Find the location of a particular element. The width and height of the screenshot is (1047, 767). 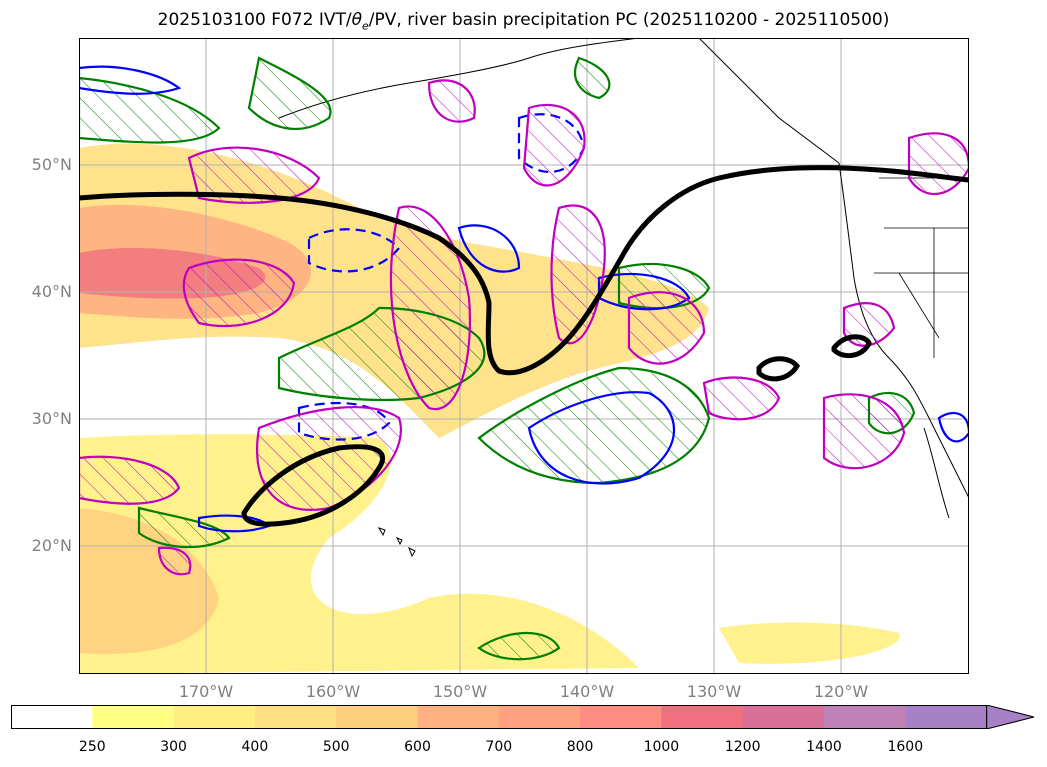

us-west-coast is located at coordinates (903, 330).